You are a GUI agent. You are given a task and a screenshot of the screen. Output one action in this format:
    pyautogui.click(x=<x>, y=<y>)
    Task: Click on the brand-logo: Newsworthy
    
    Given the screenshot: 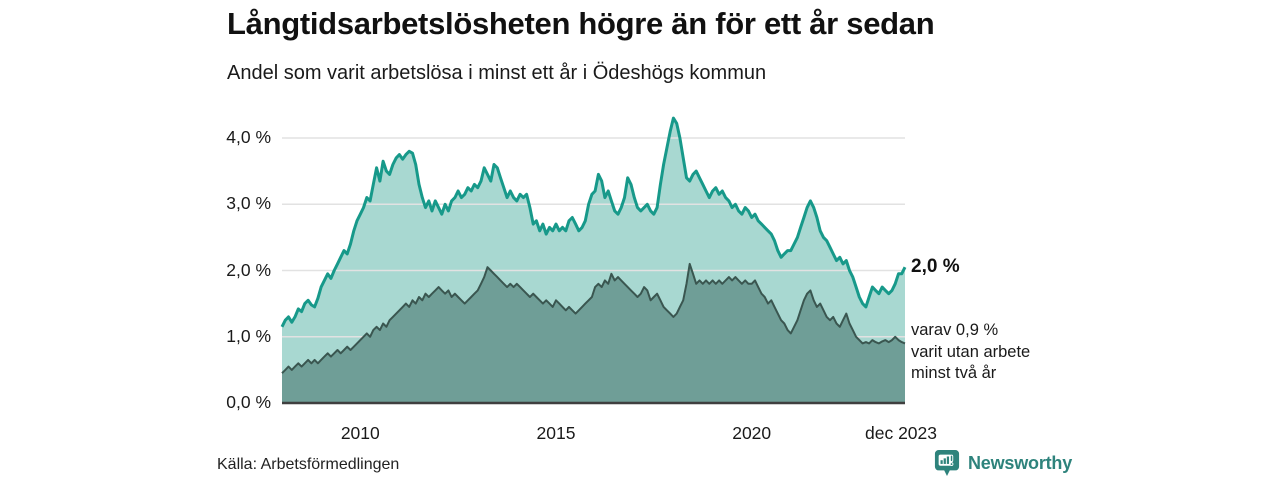 What is the action you would take?
    pyautogui.click(x=1003, y=463)
    